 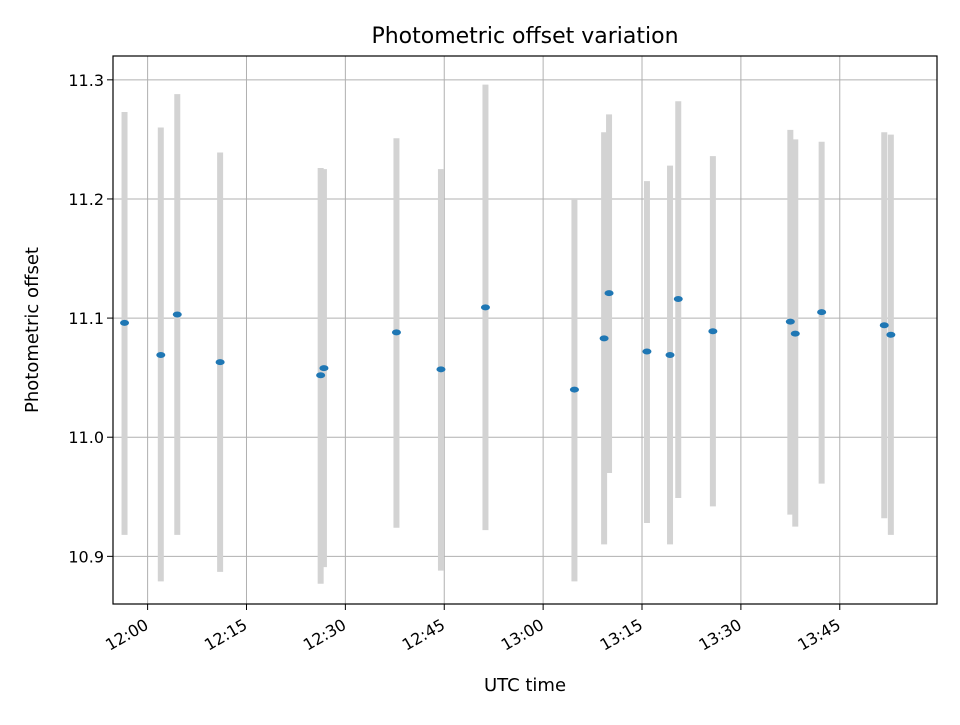 I want to click on x-tick-label: 13:45, so click(x=818, y=635).